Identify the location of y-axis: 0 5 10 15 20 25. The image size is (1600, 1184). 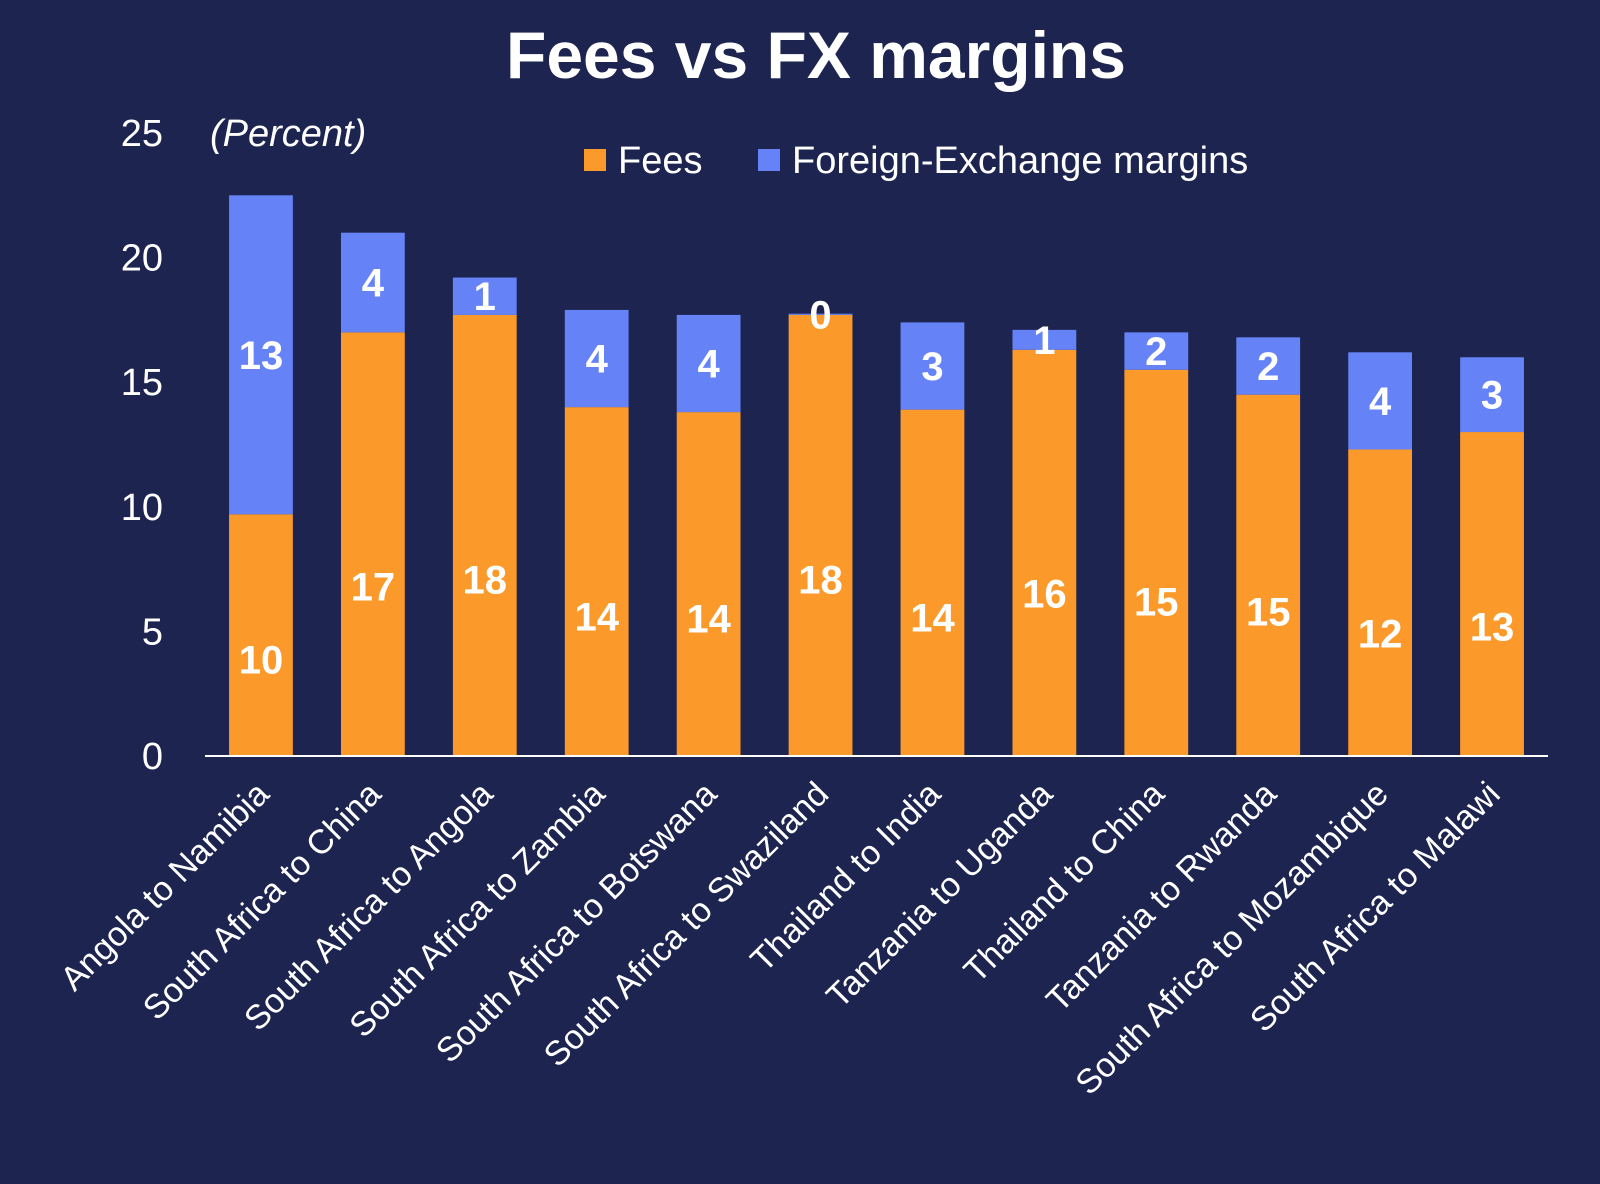
(142, 445).